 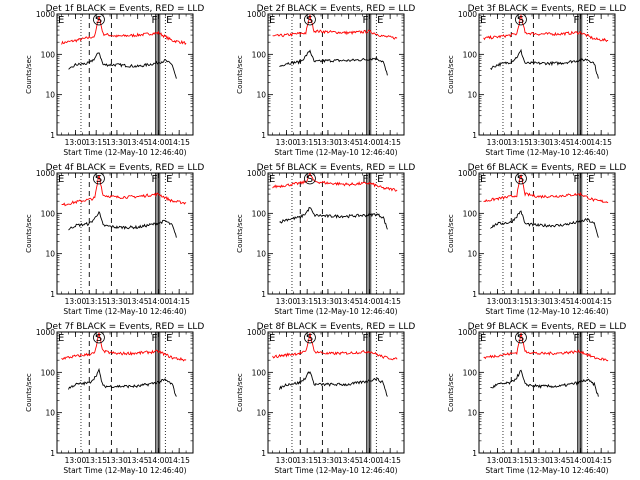 I want to click on panel-title: Det 4f BLACK = Events, RED = LLD, so click(x=125, y=168).